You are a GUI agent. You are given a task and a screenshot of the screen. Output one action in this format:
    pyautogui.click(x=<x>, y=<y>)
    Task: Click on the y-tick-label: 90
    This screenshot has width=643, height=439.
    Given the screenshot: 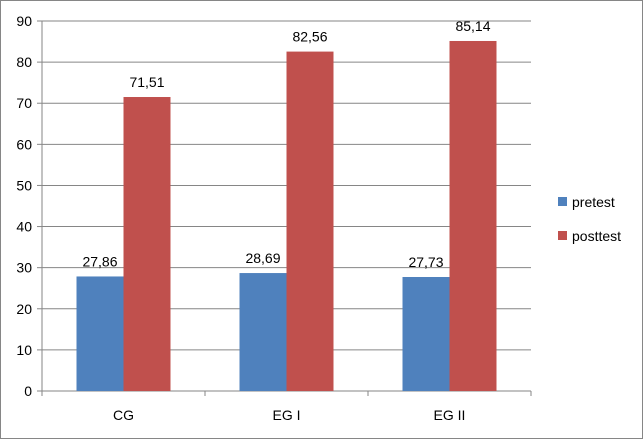 What is the action you would take?
    pyautogui.click(x=24, y=21)
    